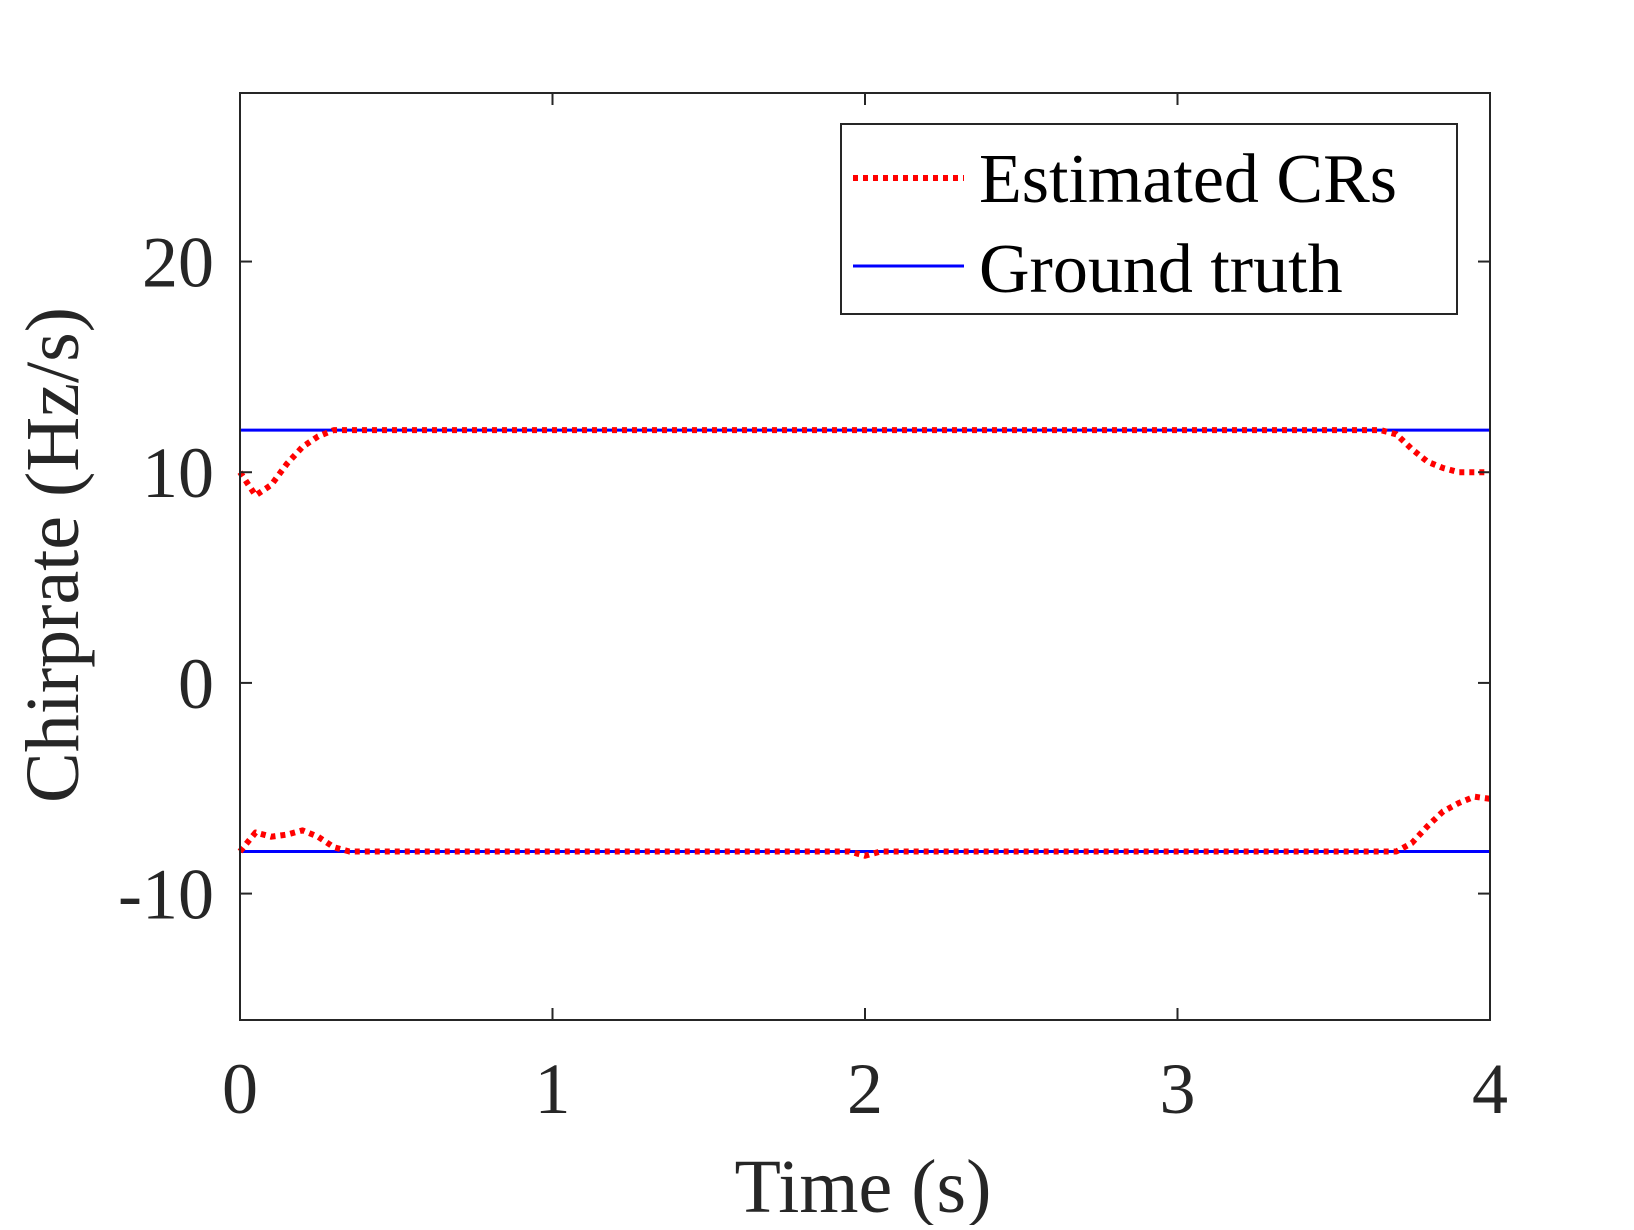  I want to click on legend-label-ground-truth: Ground truth, so click(1161, 269).